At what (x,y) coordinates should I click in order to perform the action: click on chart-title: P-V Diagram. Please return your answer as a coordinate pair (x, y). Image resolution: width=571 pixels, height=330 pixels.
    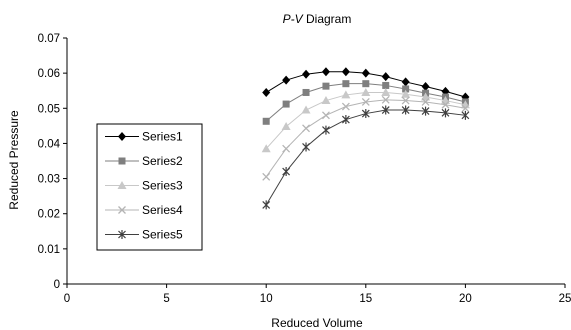
    Looking at the image, I should click on (317, 19).